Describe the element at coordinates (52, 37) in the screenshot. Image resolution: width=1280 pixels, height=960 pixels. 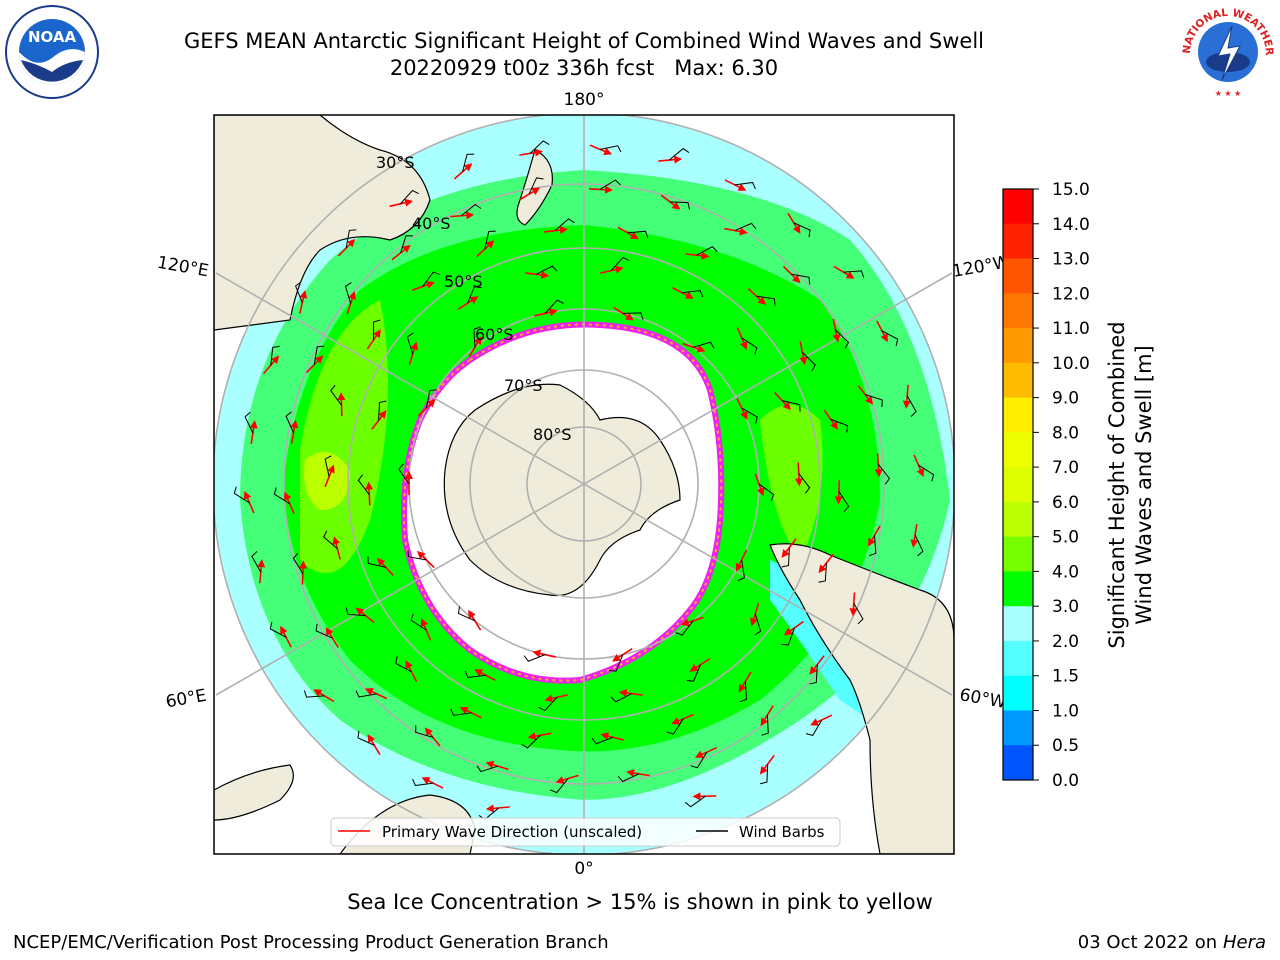
I see `noaa-logo-text: NOAA` at that location.